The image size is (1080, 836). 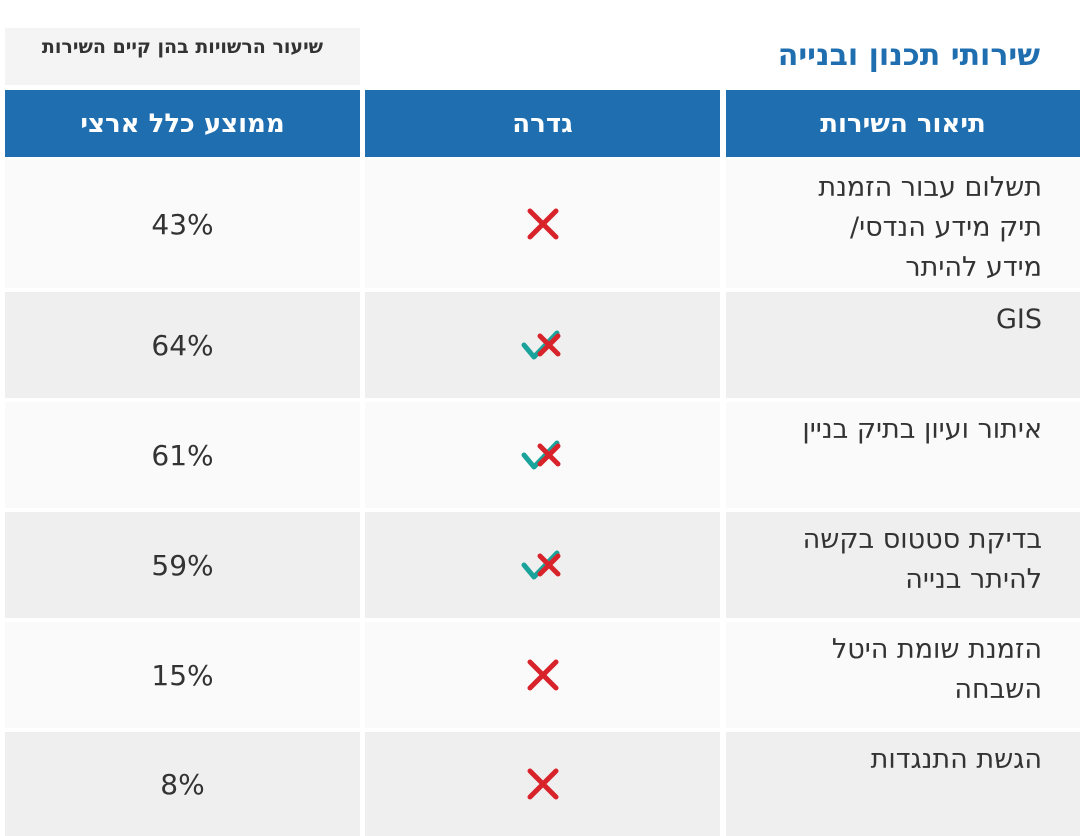 What do you see at coordinates (903, 784) in the screenshot?
I see `service-description: הגשת התנגדות` at bounding box center [903, 784].